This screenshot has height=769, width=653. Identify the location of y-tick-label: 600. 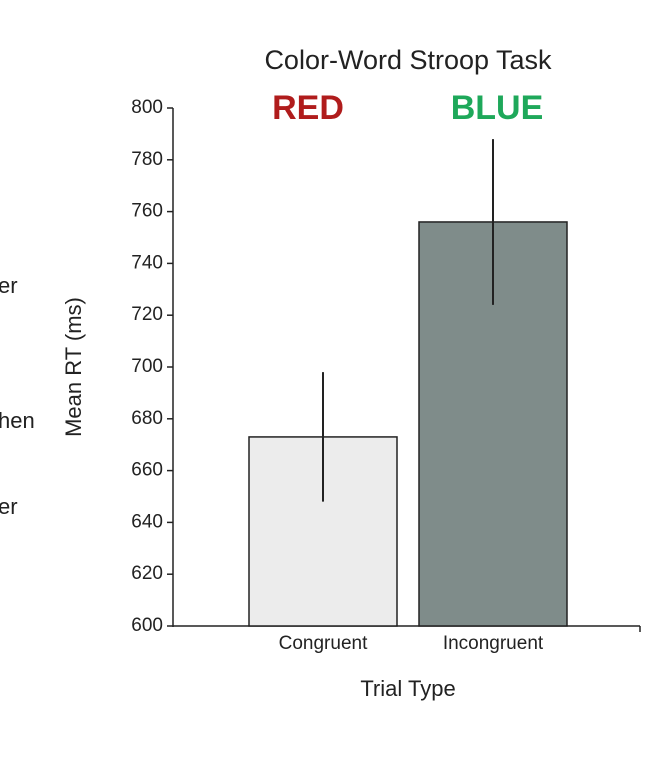
(147, 625).